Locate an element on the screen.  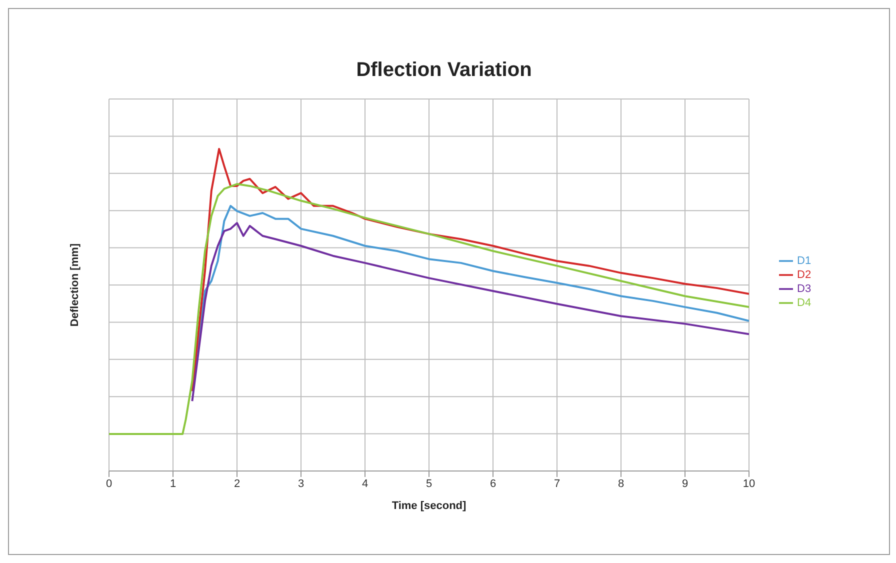
x-tick-label: 8 is located at coordinates (621, 484).